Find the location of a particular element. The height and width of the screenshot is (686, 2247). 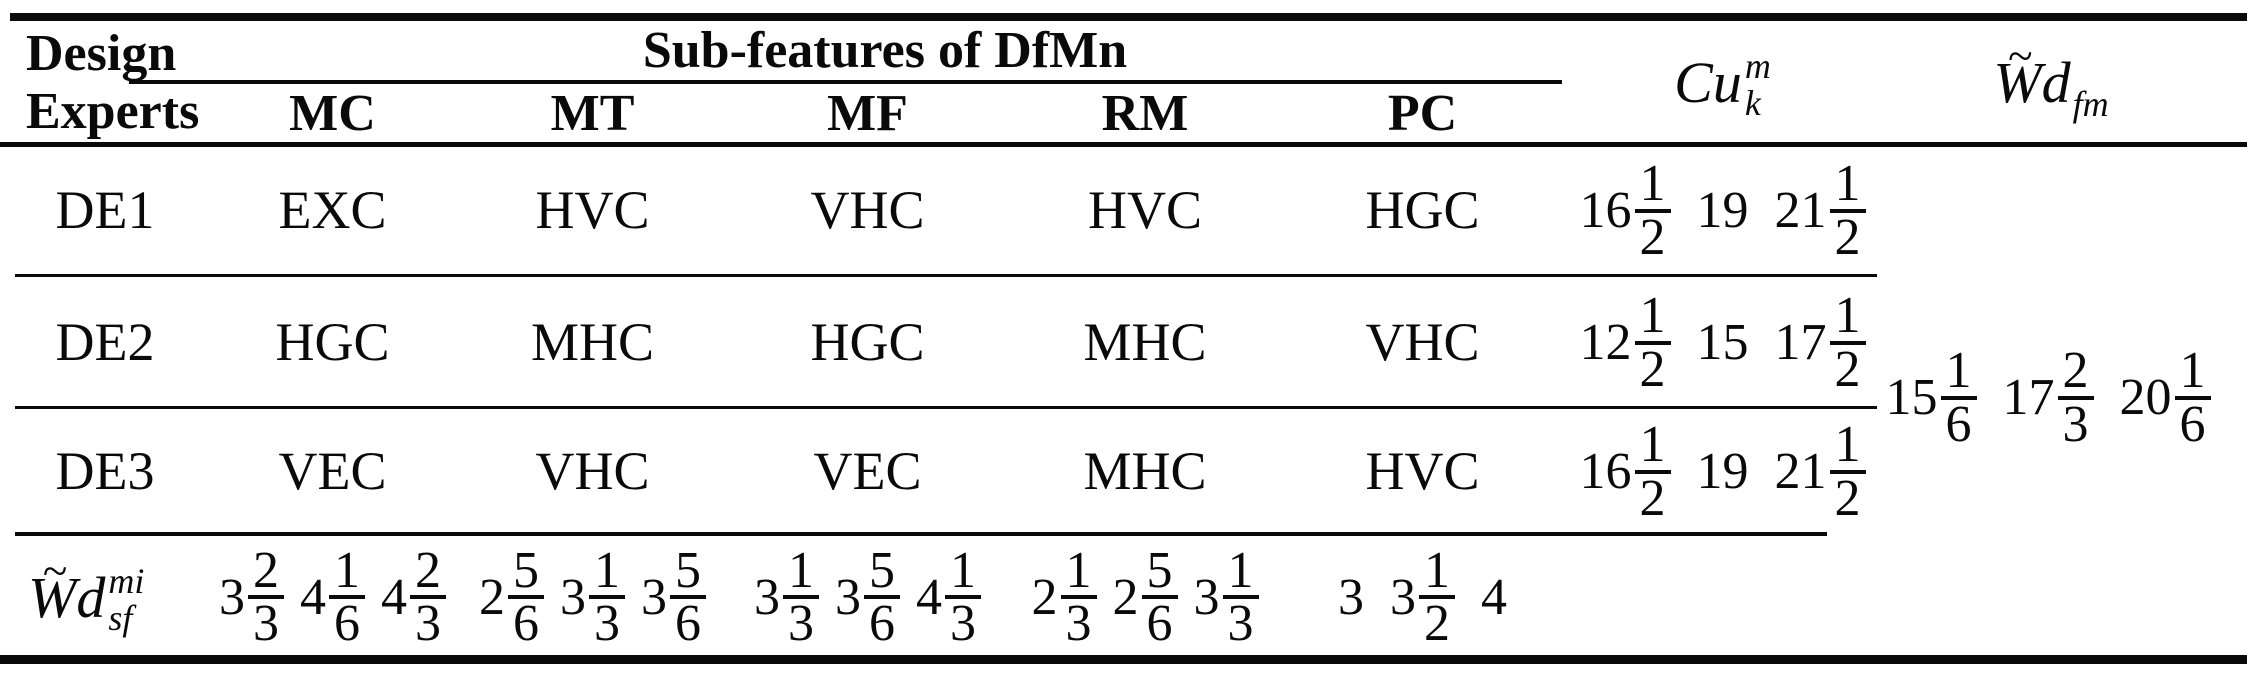

de1-cu-fuzzy-triplet: 16 1 2 19 21 1 2 is located at coordinates (1722, 210).